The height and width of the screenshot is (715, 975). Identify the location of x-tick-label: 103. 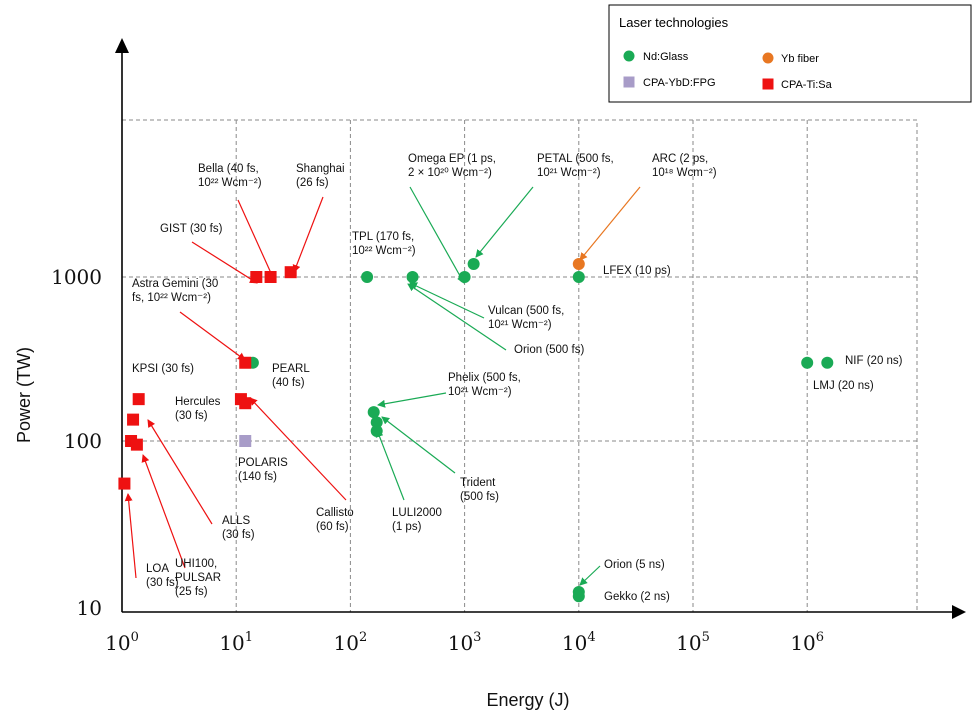
(465, 642).